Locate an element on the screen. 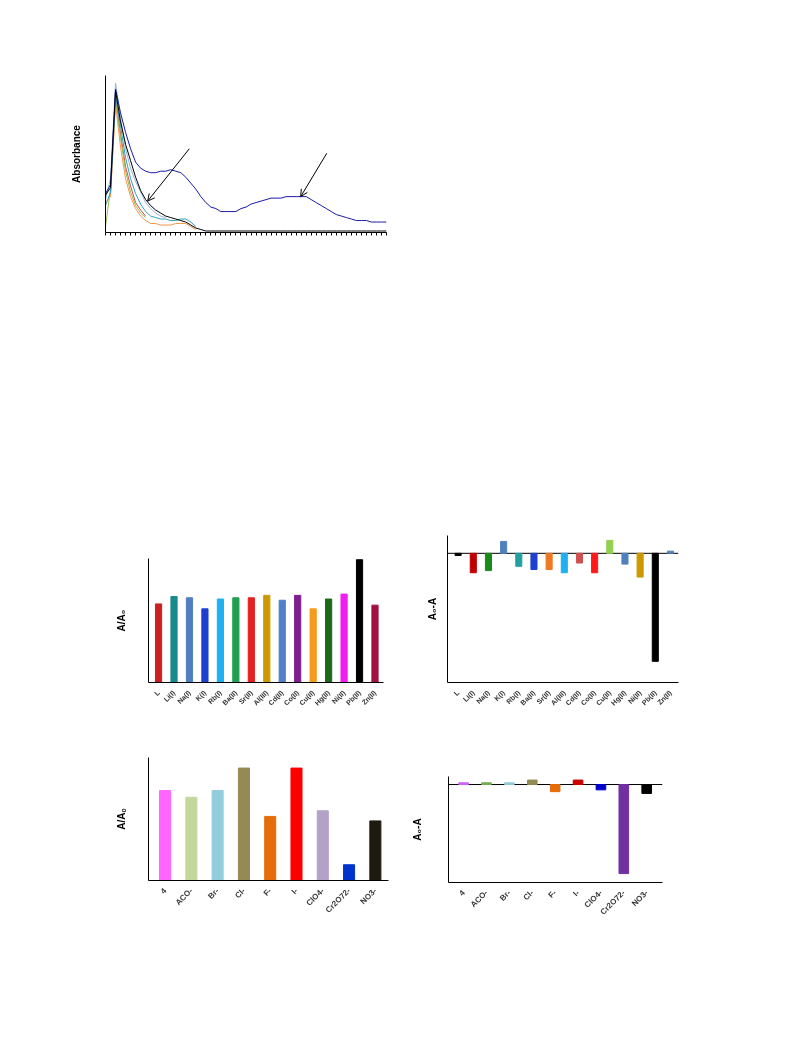 The height and width of the screenshot is (1053, 793). y-axis-title: Absorbance is located at coordinates (76, 153).